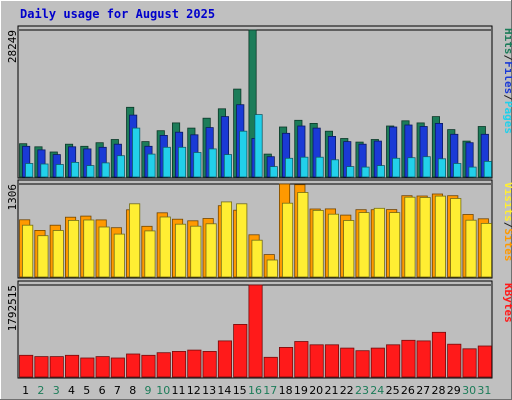 The height and width of the screenshot is (400, 512). I want to click on ymax-label-sites-visits: 1306, so click(12, 197).